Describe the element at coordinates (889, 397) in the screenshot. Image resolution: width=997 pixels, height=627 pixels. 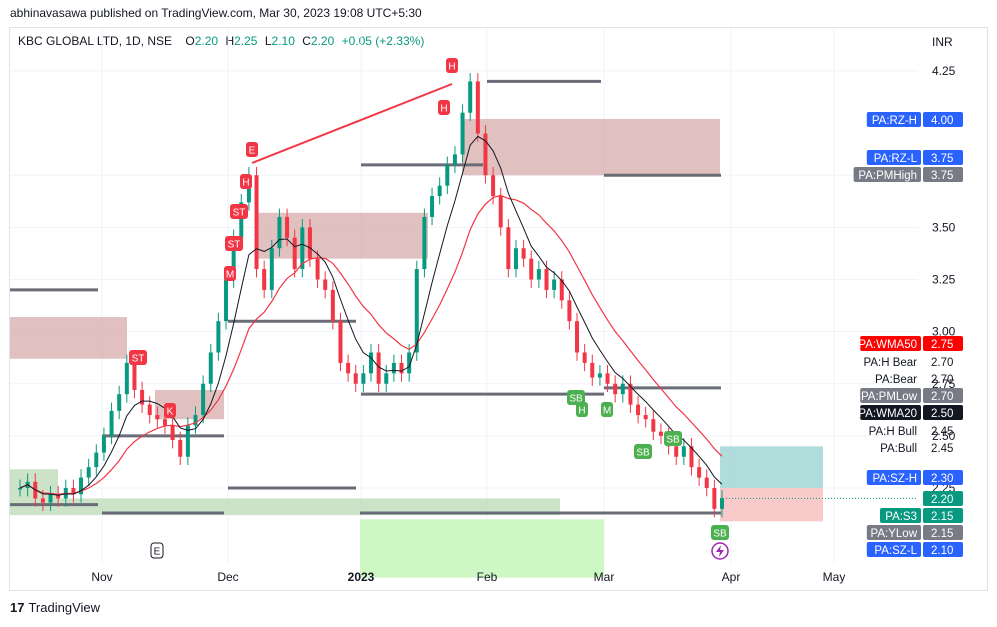
I see `price-label-text: PA:PMLow` at that location.